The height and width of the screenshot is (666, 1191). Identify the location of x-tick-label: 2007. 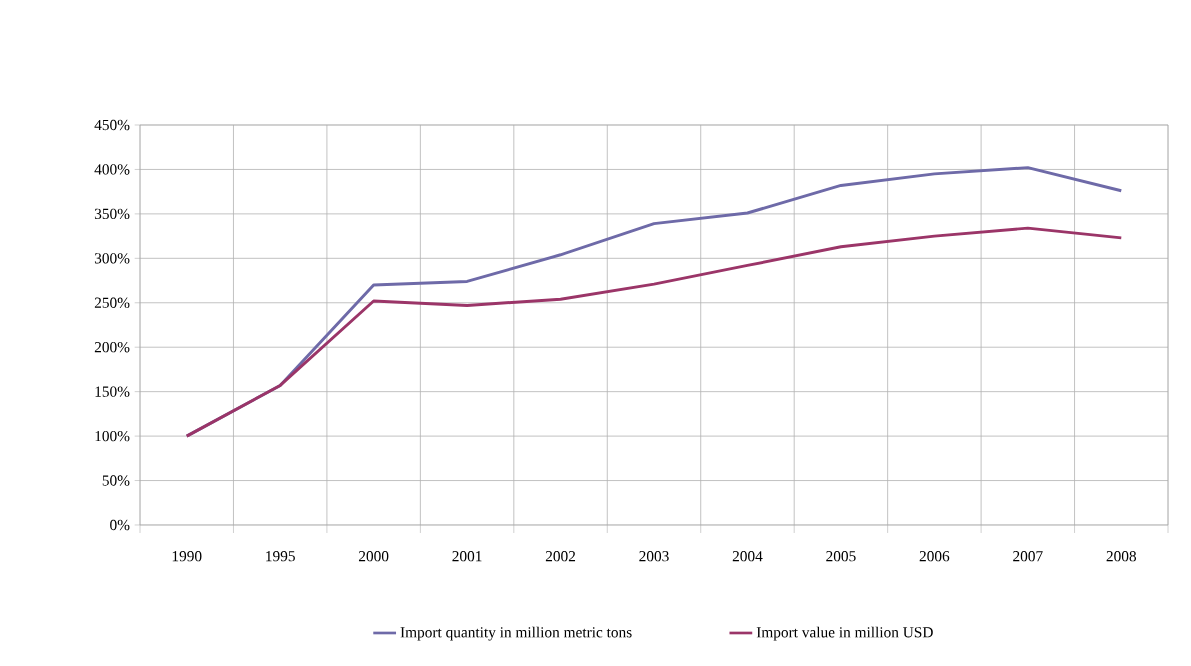
(1028, 556).